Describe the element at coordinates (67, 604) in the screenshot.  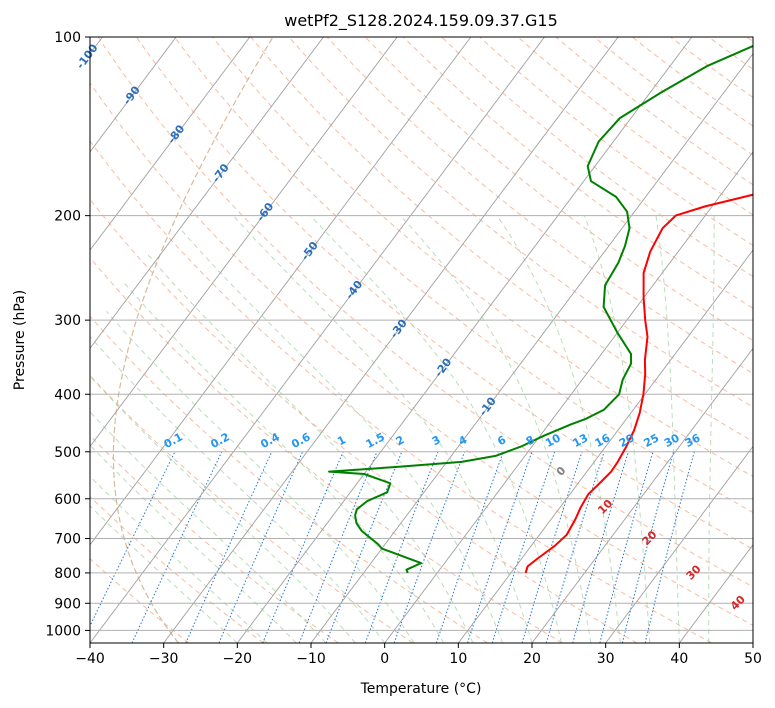
I see `y-tick-label: 900` at that location.